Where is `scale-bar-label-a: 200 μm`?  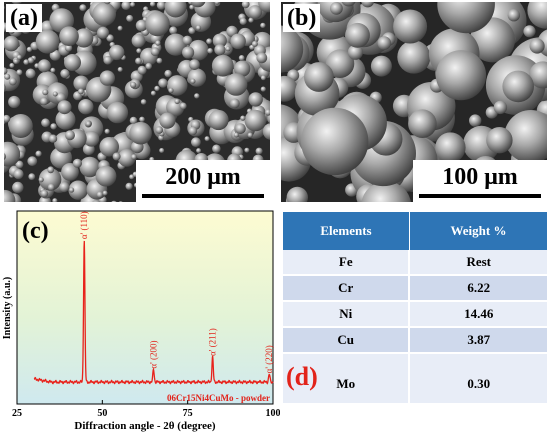
scale-bar-label-a: 200 μm is located at coordinates (203, 177).